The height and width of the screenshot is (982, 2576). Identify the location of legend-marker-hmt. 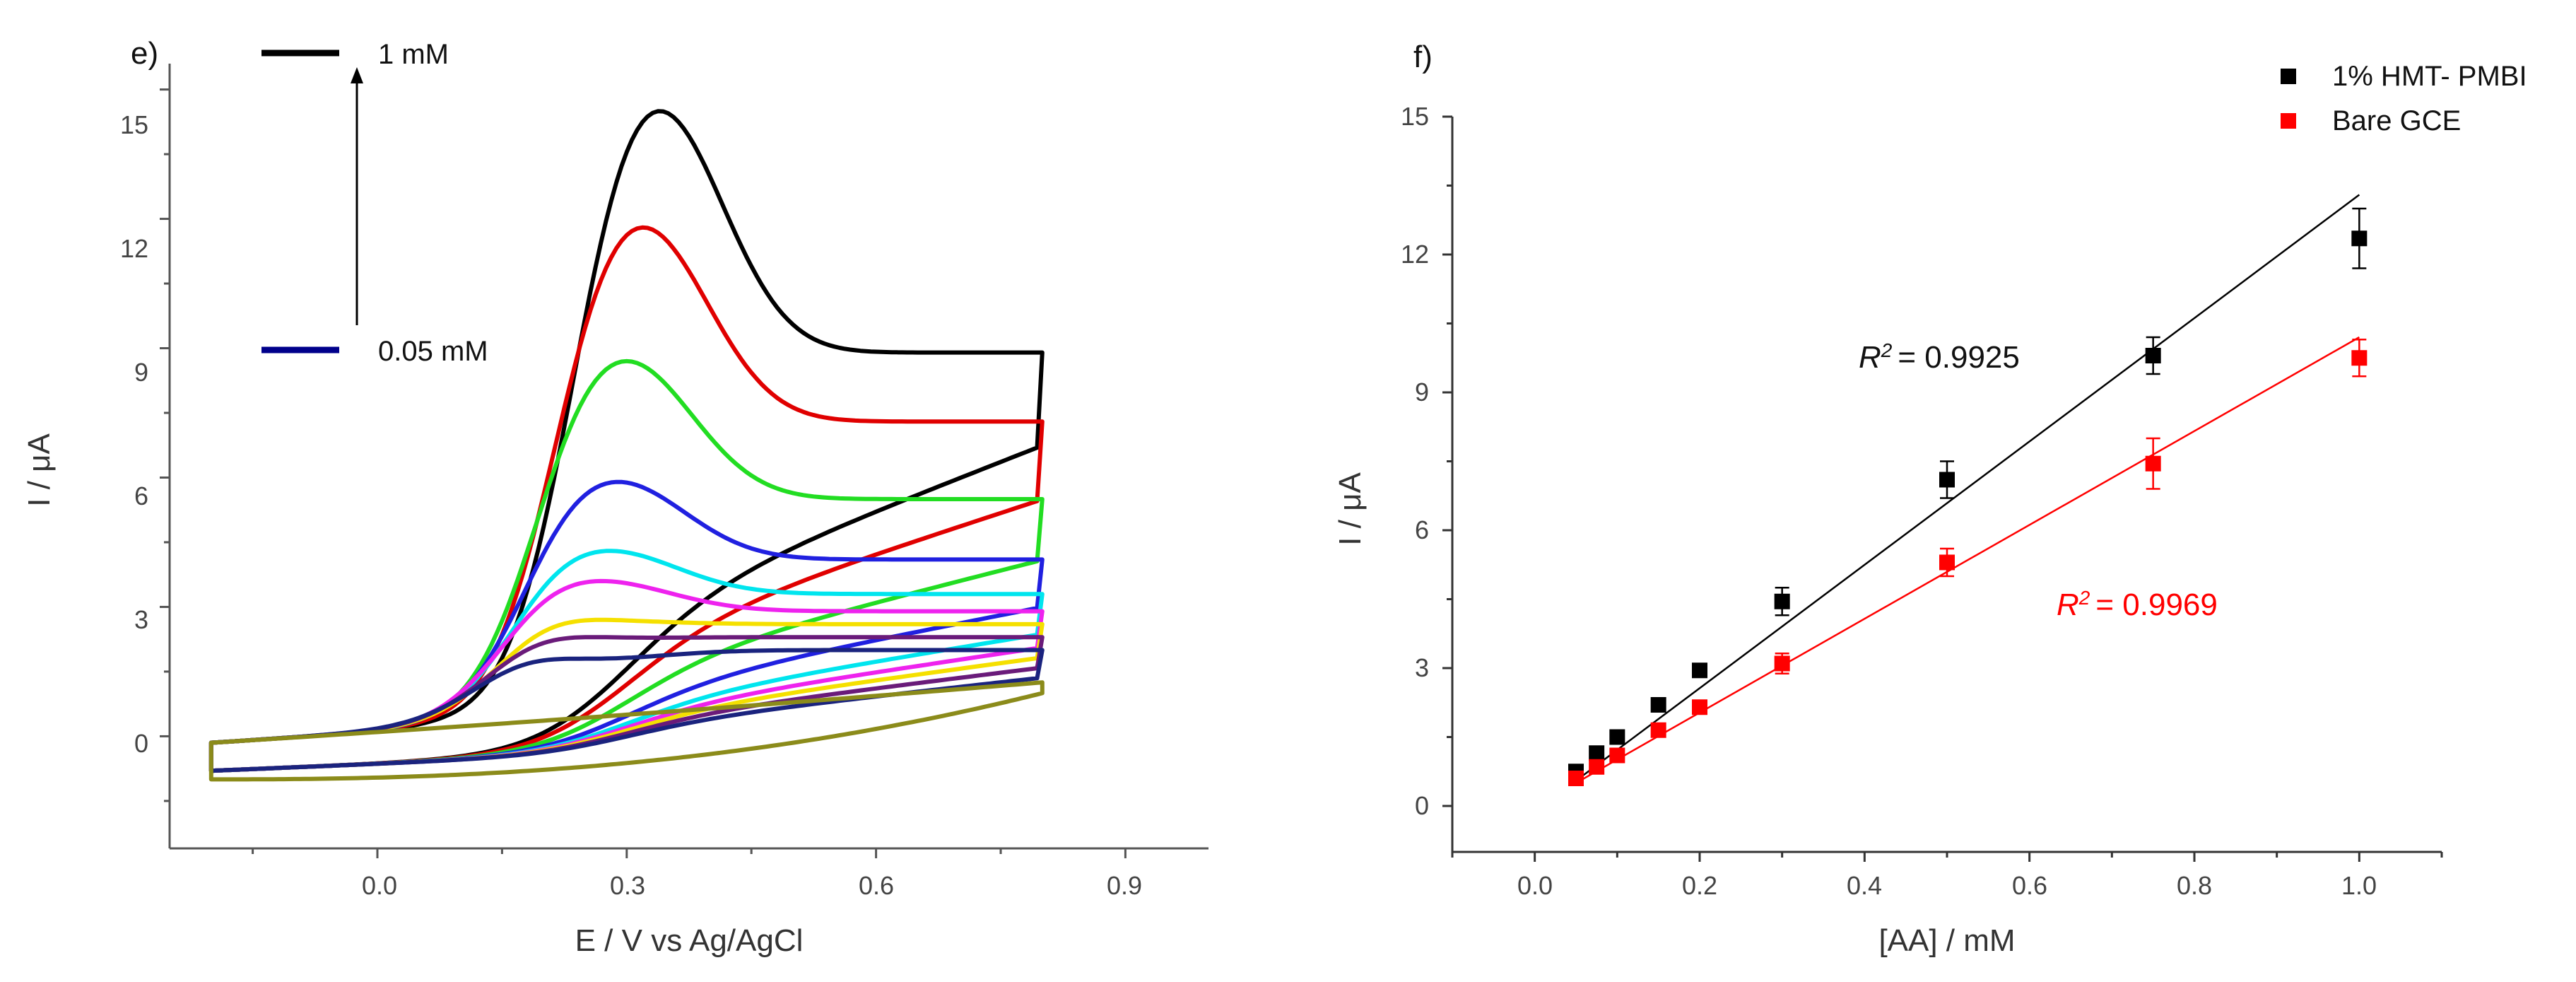
(2288, 76).